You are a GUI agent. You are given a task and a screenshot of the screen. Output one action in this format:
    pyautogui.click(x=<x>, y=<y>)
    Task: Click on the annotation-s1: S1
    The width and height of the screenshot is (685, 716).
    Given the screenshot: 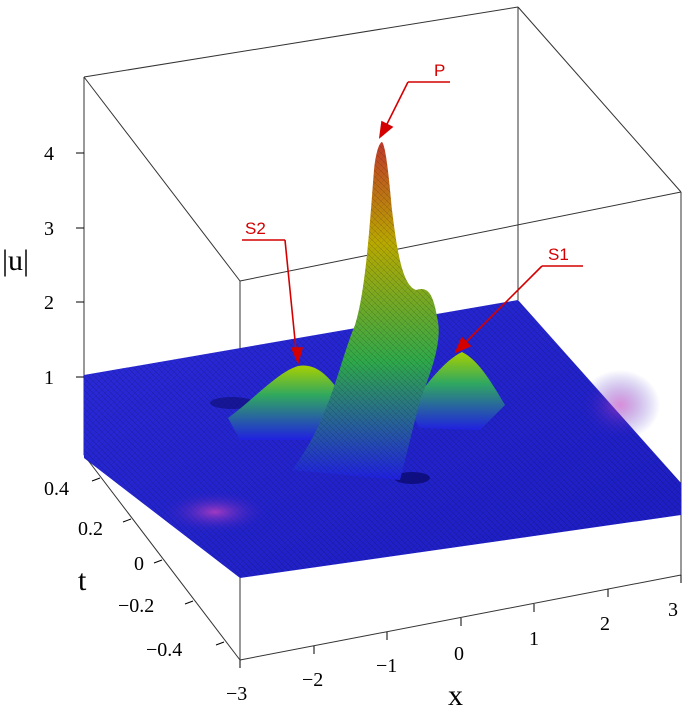 What is the action you would take?
    pyautogui.click(x=518, y=299)
    